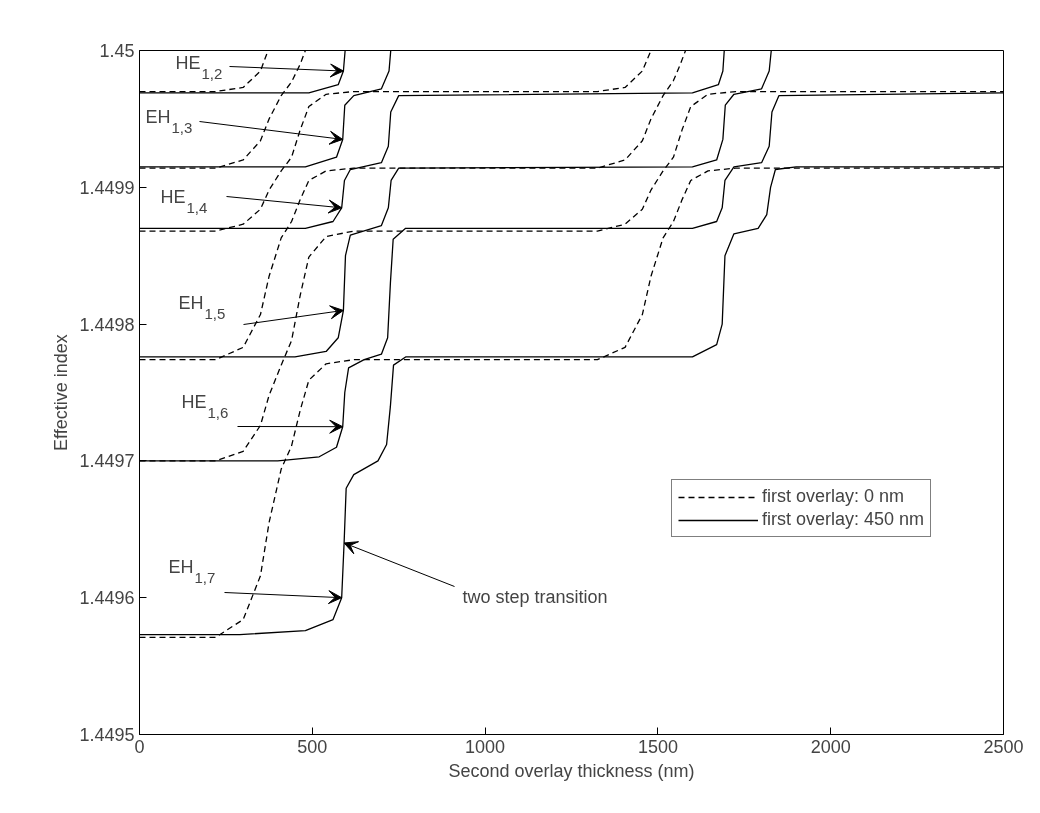 The image size is (1040, 813). Describe the element at coordinates (107, 461) in the screenshot. I see `y-tick-label: 1.4497` at that location.